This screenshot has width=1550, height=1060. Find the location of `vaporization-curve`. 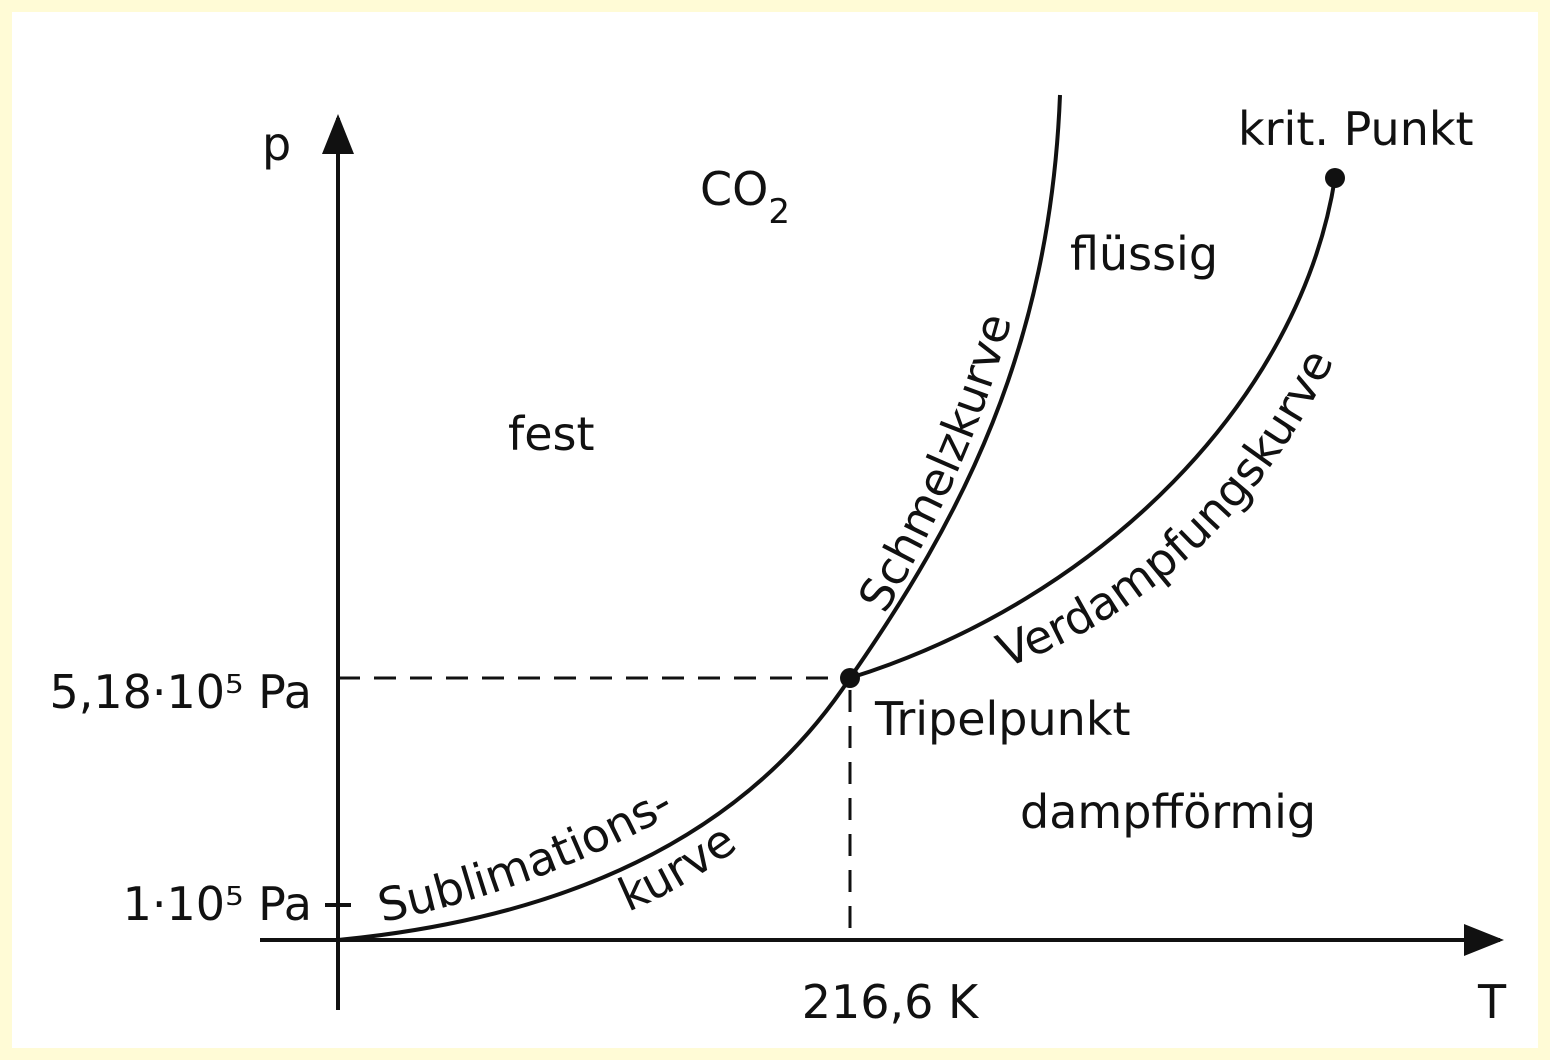

vaporization-curve is located at coordinates (1093, 428).